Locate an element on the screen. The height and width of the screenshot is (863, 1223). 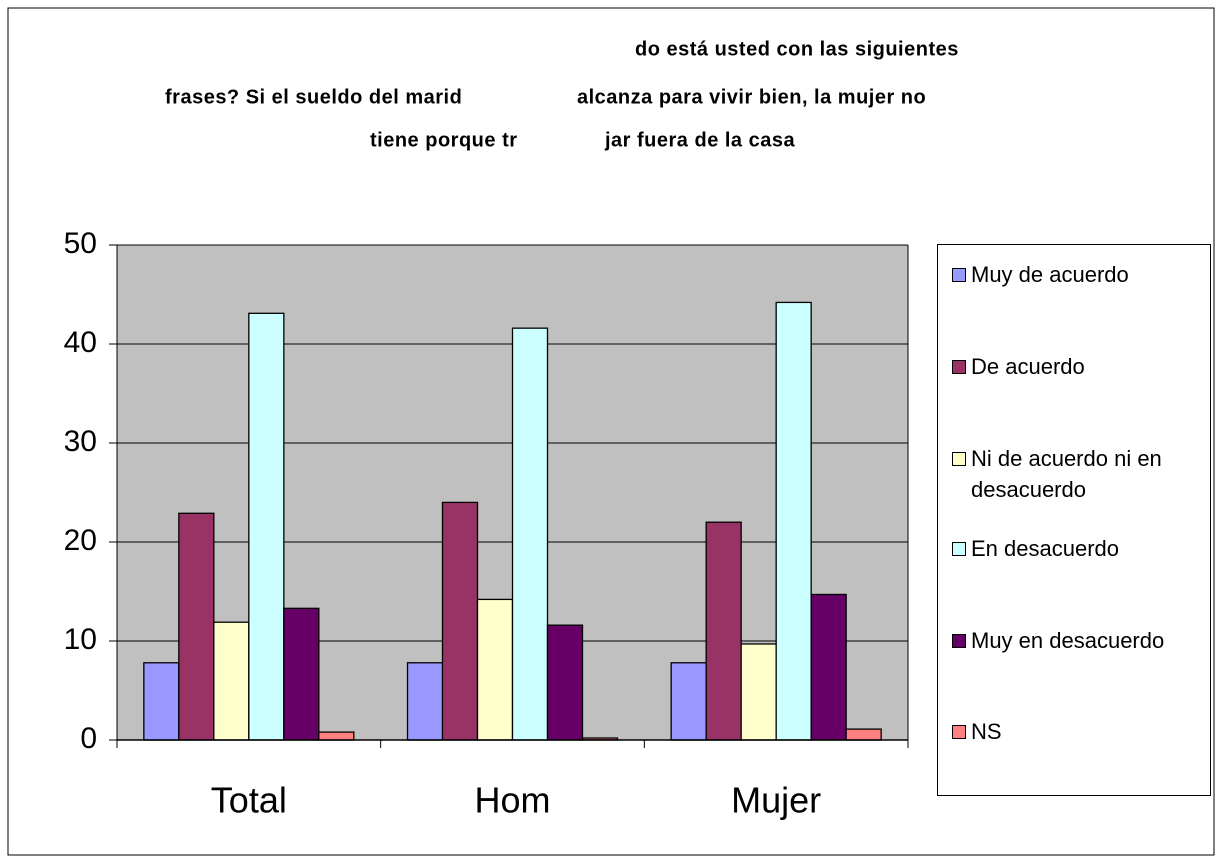
legend-label: Muy de acuerdo is located at coordinates (1050, 274).